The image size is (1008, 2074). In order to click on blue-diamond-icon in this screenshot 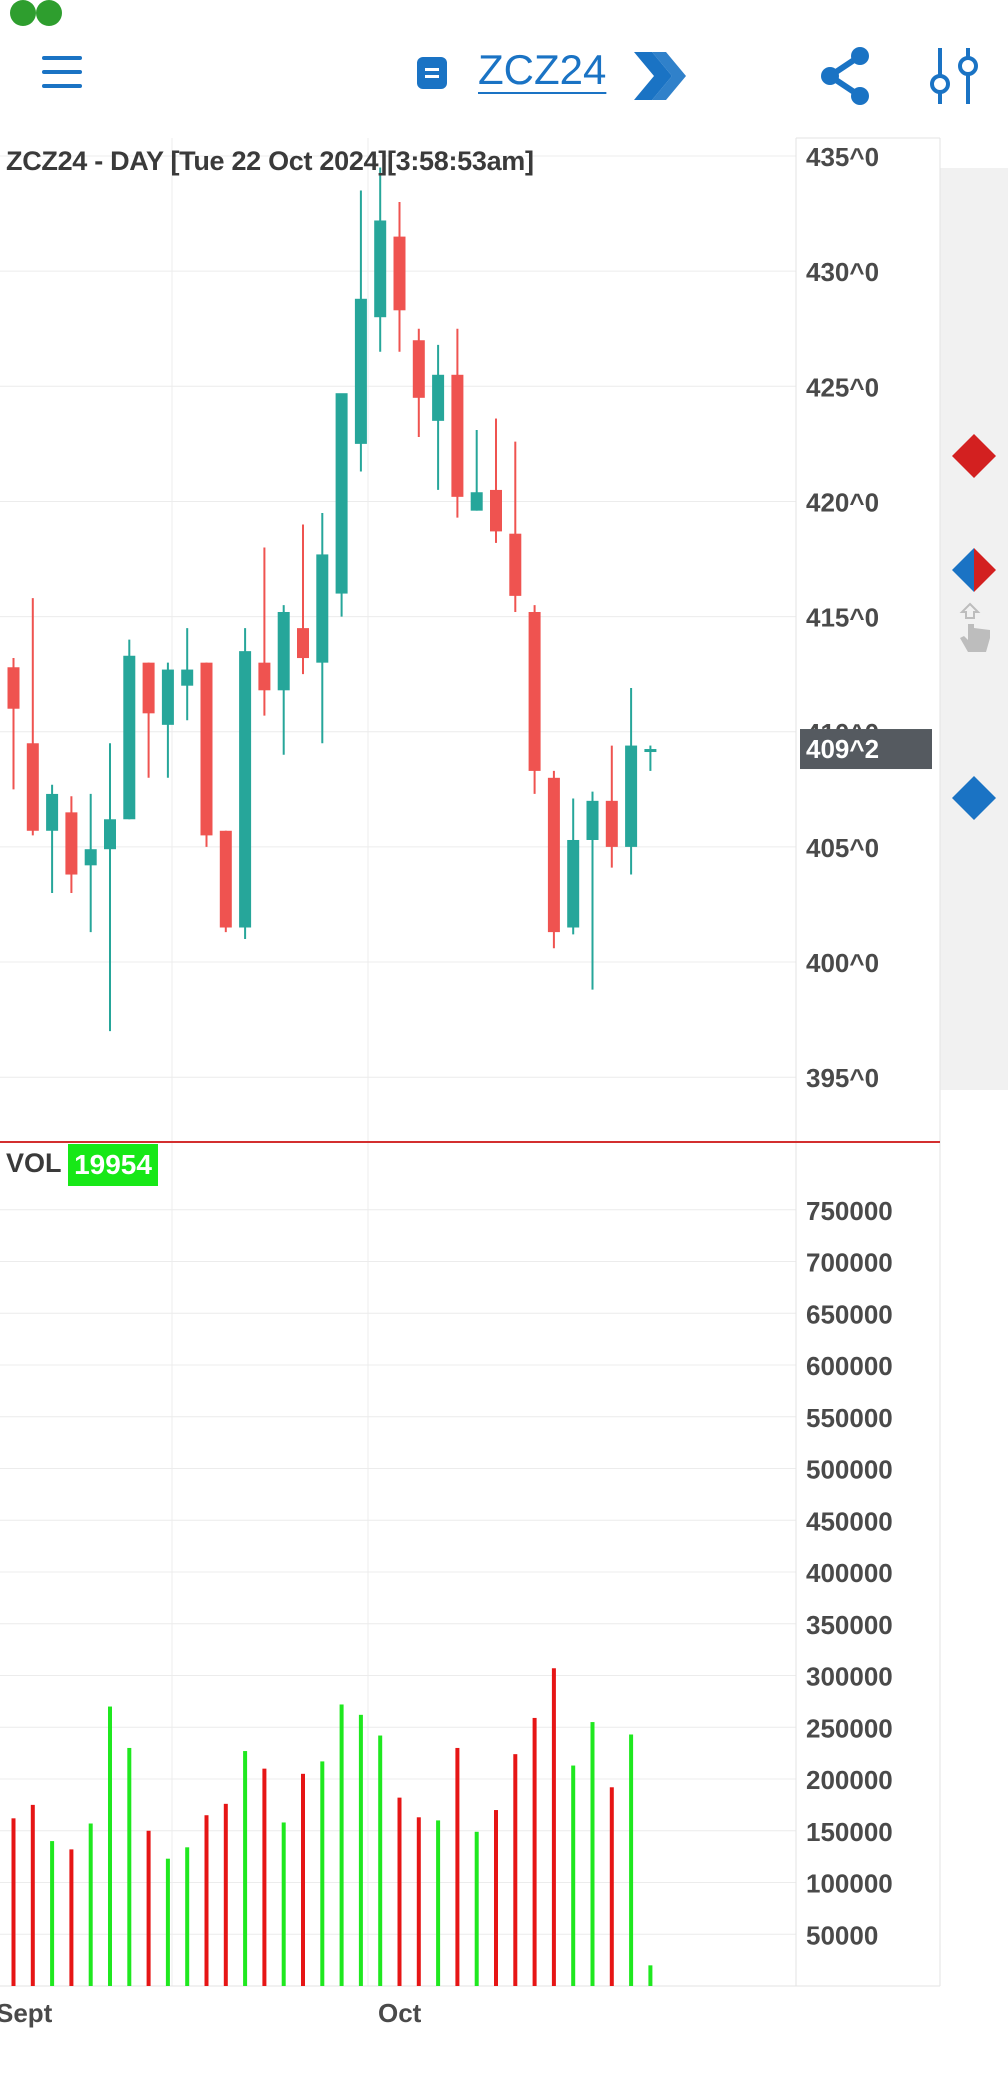, I will do `click(974, 798)`.